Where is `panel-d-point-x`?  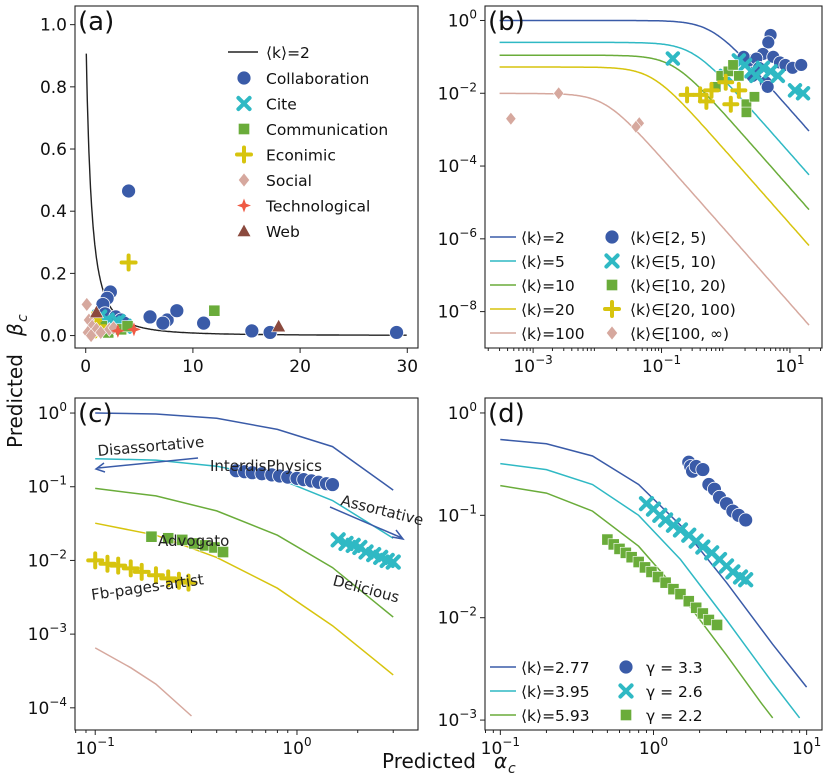
panel-d-point-x is located at coordinates (746, 580).